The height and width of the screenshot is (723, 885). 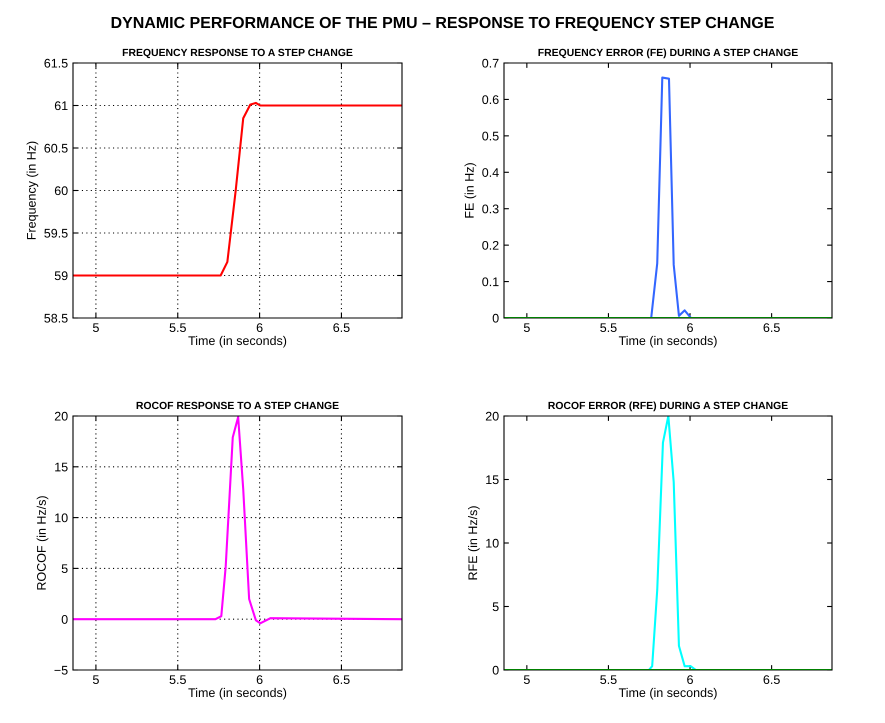 I want to click on text: DYNAMIC PERFORMANCE OF THE PMU – RESPONSE TO FREQUENCY STEP CHANGE, so click(x=443, y=24).